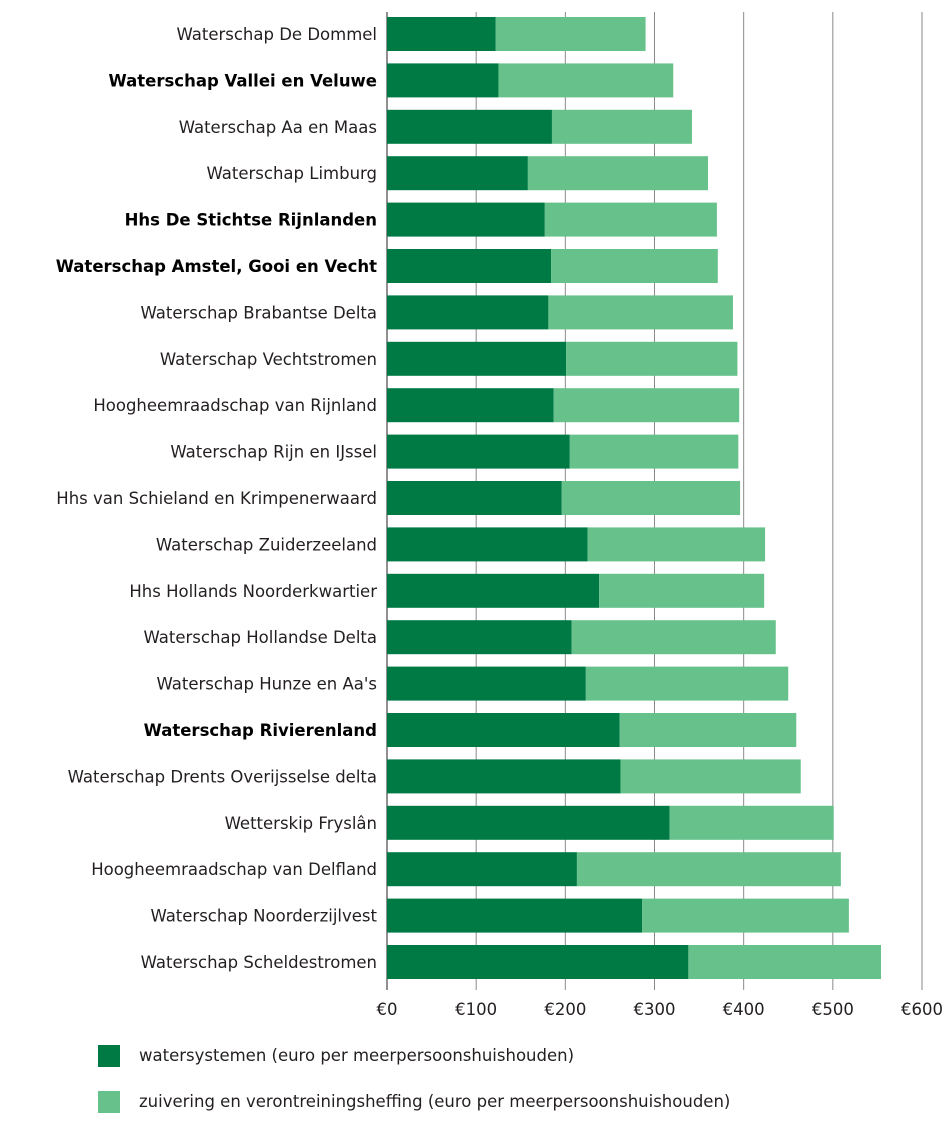 This screenshot has width=947, height=1135. Describe the element at coordinates (235, 405) in the screenshot. I see `category-label-hoogheemraadschap-van-rijnland: Hoogheemraadschap van Rijnland` at that location.